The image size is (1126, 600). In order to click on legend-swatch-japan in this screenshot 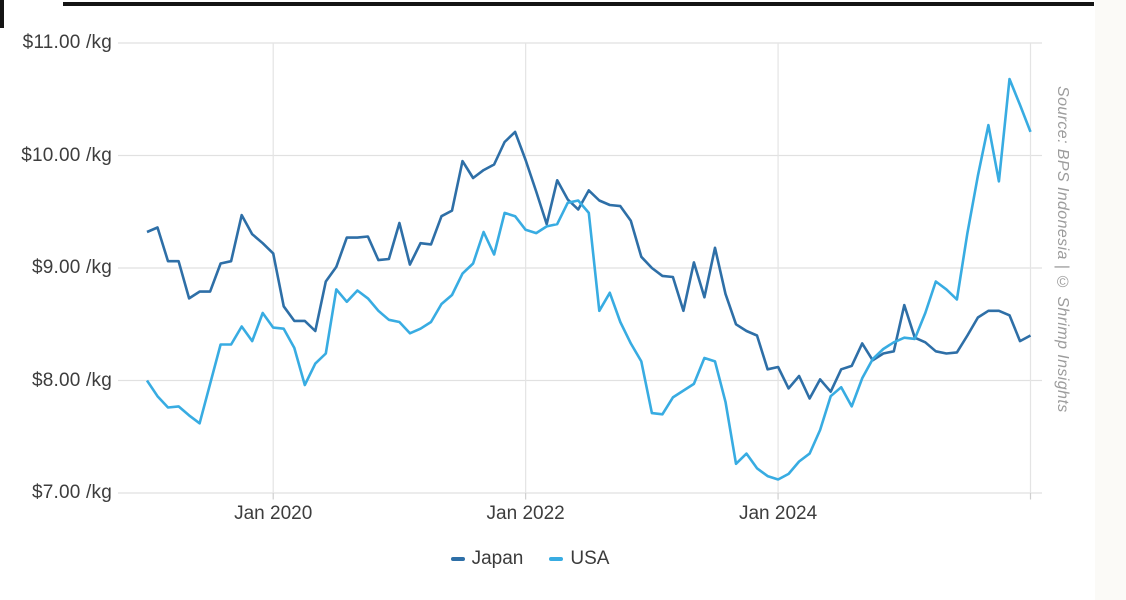, I will do `click(457, 559)`.